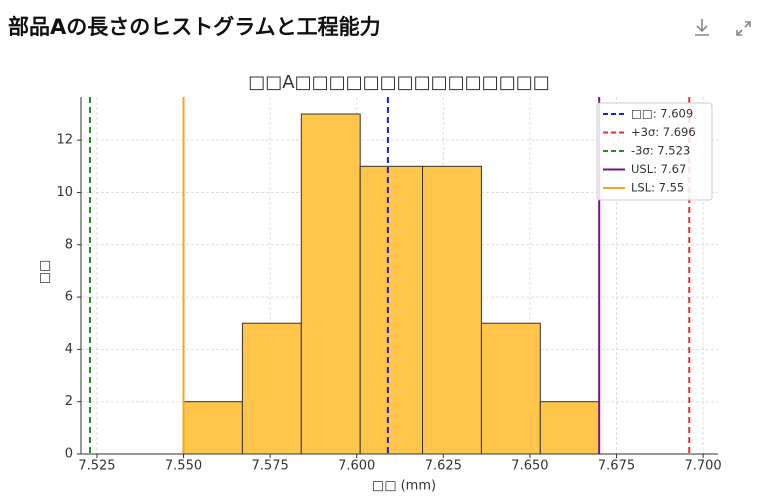 The image size is (772, 503). What do you see at coordinates (69, 454) in the screenshot?
I see `y-tick-label: 0` at bounding box center [69, 454].